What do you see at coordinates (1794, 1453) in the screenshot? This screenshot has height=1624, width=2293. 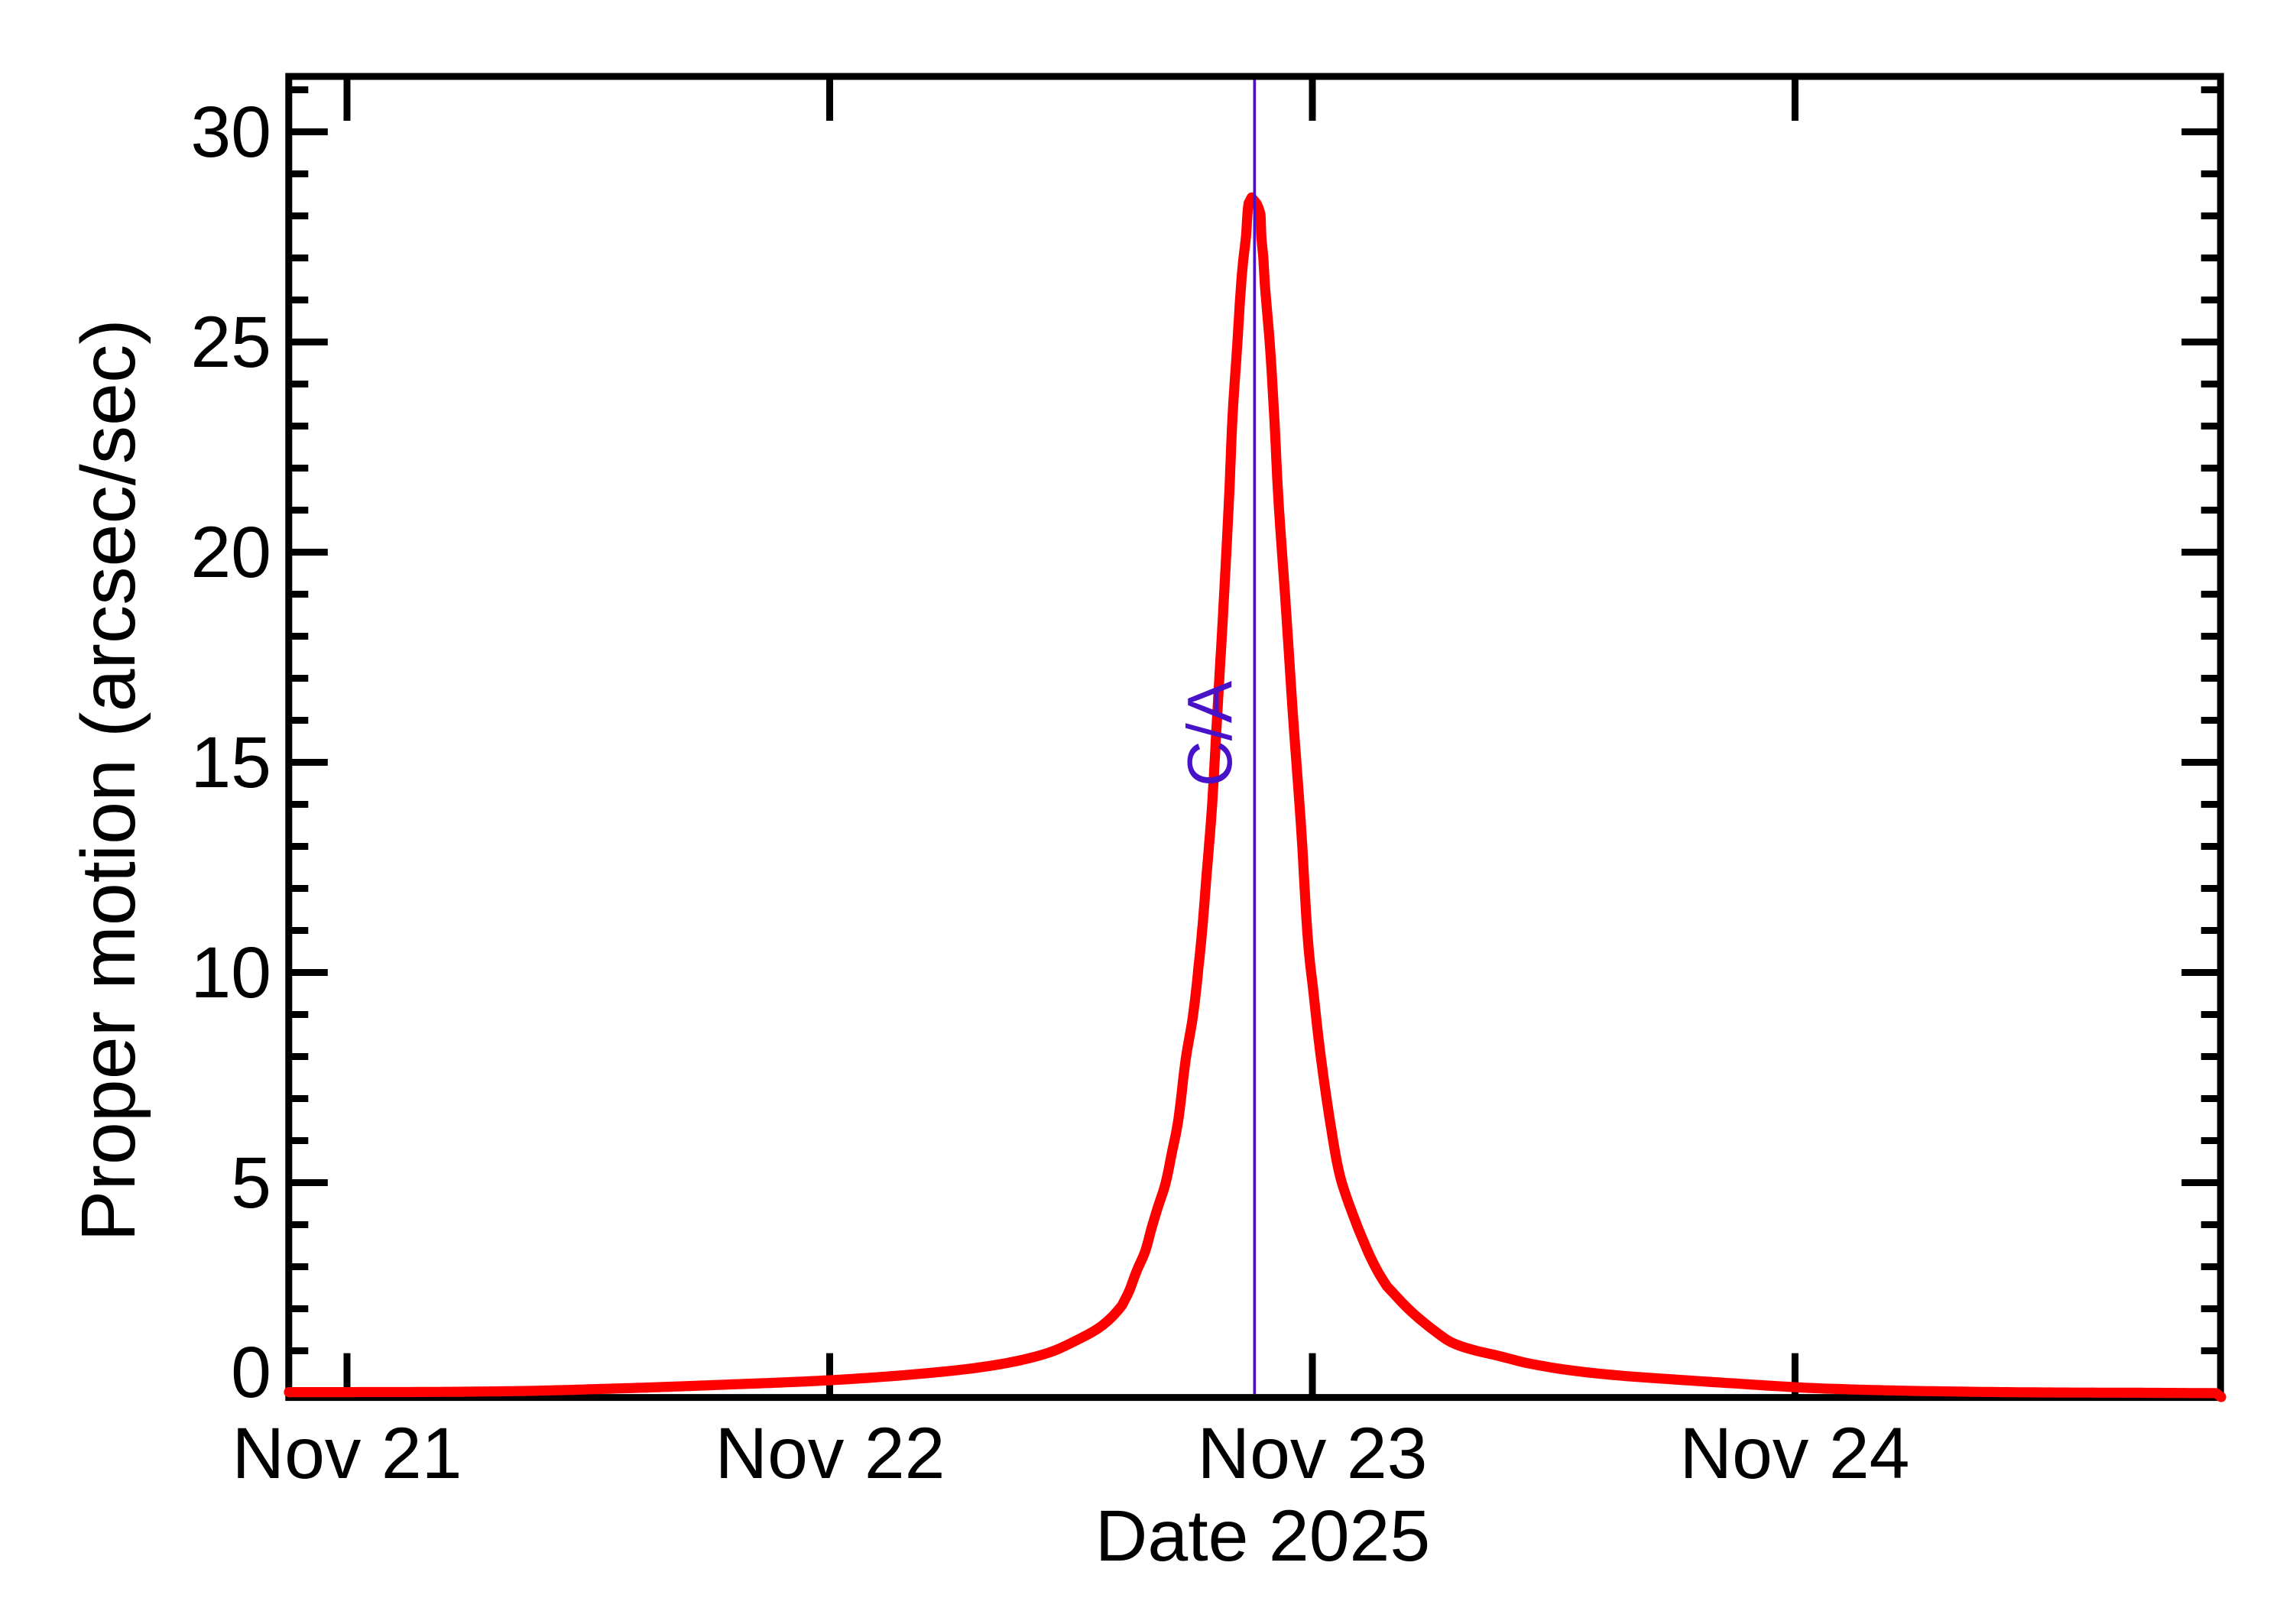 I see `svg-text: Nov 24` at bounding box center [1794, 1453].